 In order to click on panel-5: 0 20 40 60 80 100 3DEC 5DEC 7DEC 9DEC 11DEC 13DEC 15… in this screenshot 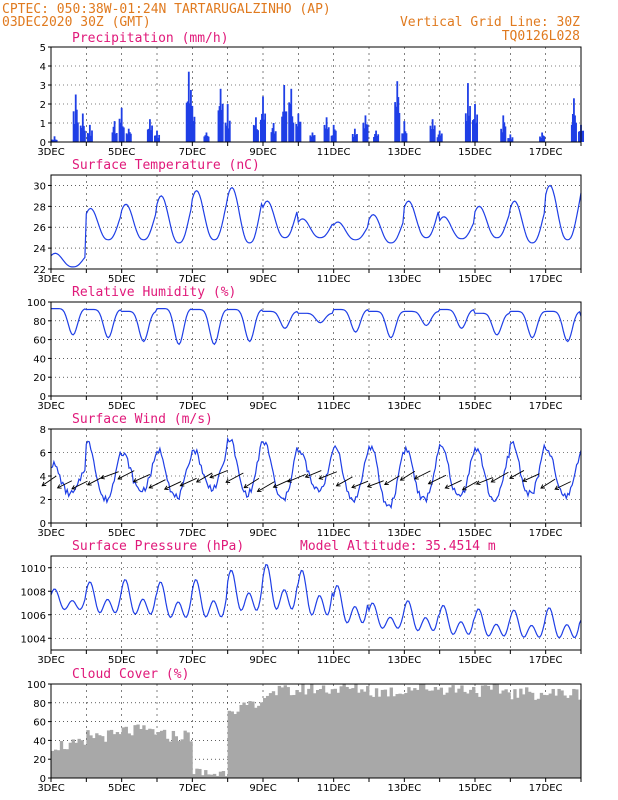, I will do `click(304, 730)`.